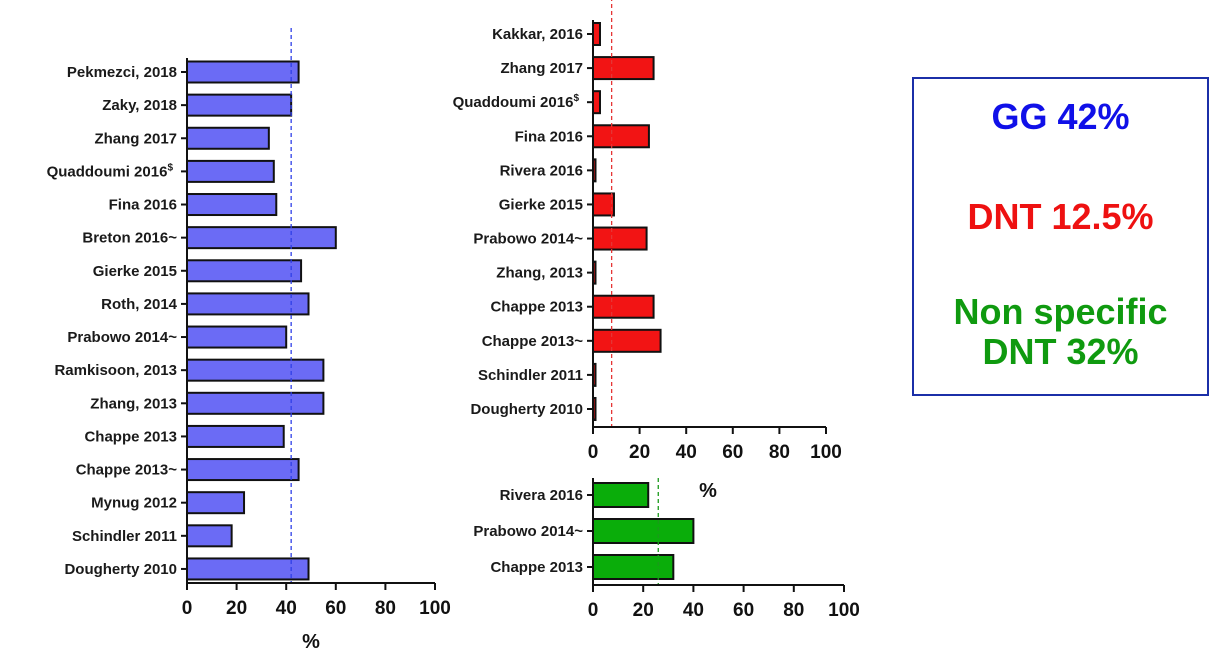  I want to click on x-tick-label-dnt-3: 60, so click(732, 452).